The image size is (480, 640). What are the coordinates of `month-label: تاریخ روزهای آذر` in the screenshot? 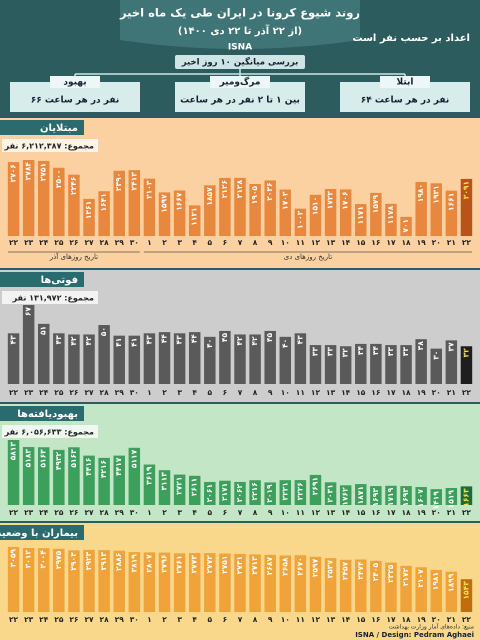 It's located at (73, 256).